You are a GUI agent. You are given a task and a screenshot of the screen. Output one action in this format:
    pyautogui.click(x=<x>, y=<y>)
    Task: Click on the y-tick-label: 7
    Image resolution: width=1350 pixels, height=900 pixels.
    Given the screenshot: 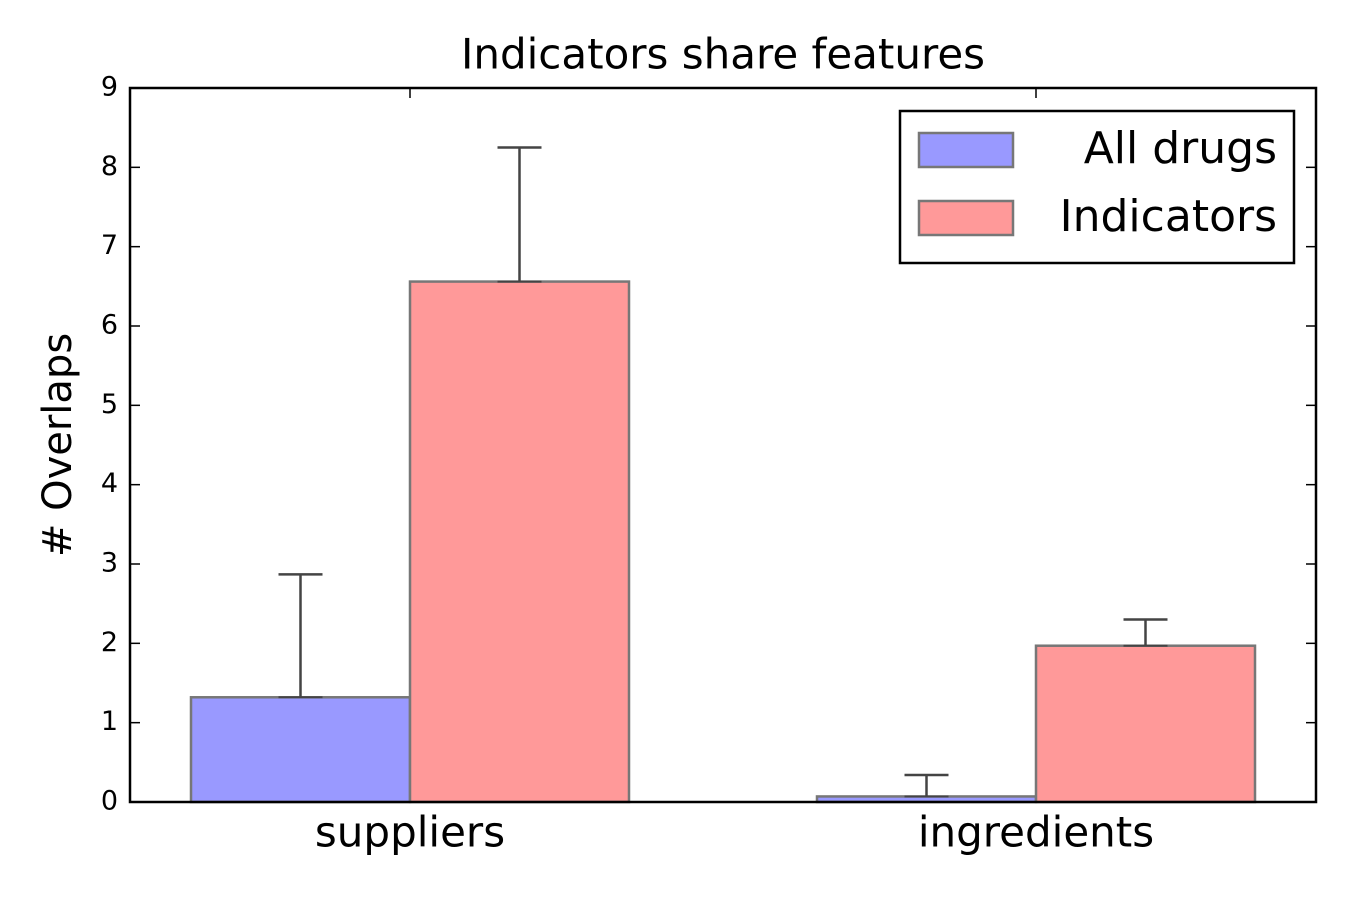 What is the action you would take?
    pyautogui.click(x=109, y=245)
    